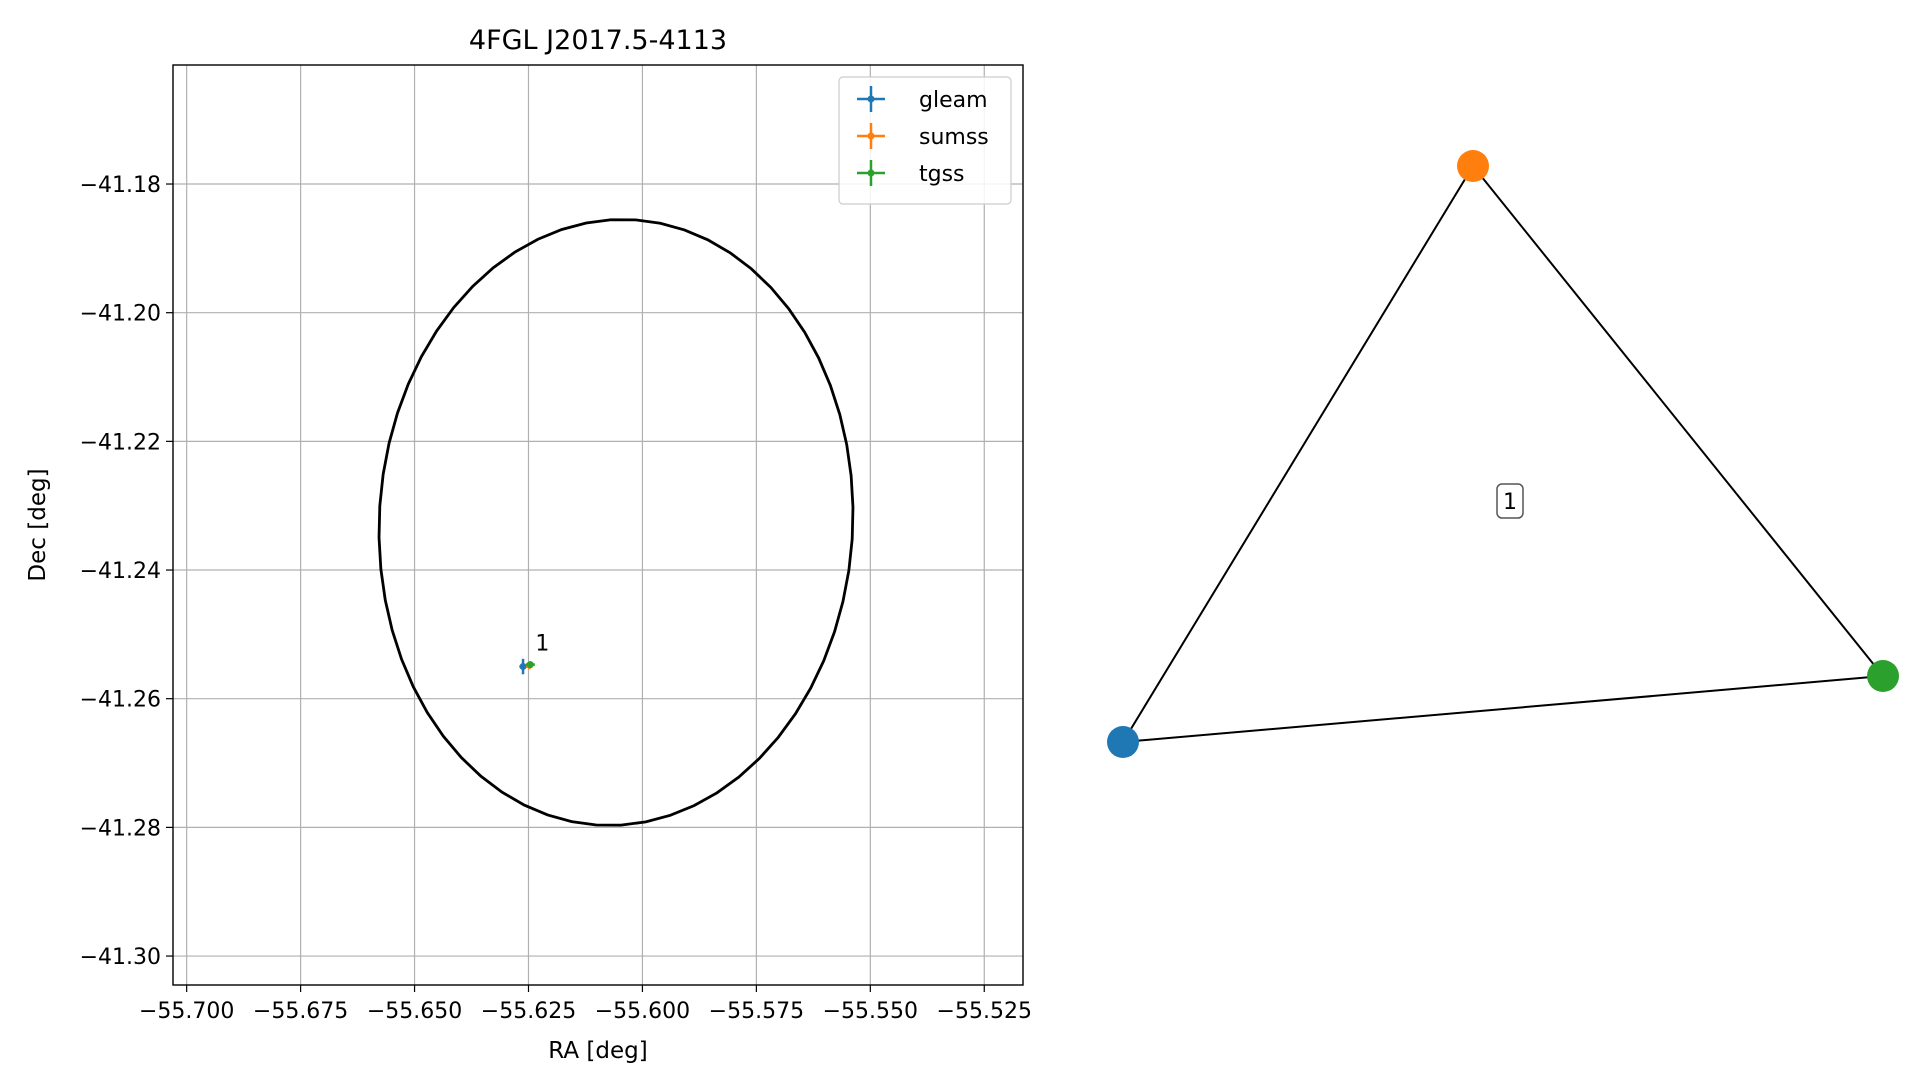 The height and width of the screenshot is (1080, 1919). What do you see at coordinates (953, 100) in the screenshot?
I see `legend-label: gleam` at bounding box center [953, 100].